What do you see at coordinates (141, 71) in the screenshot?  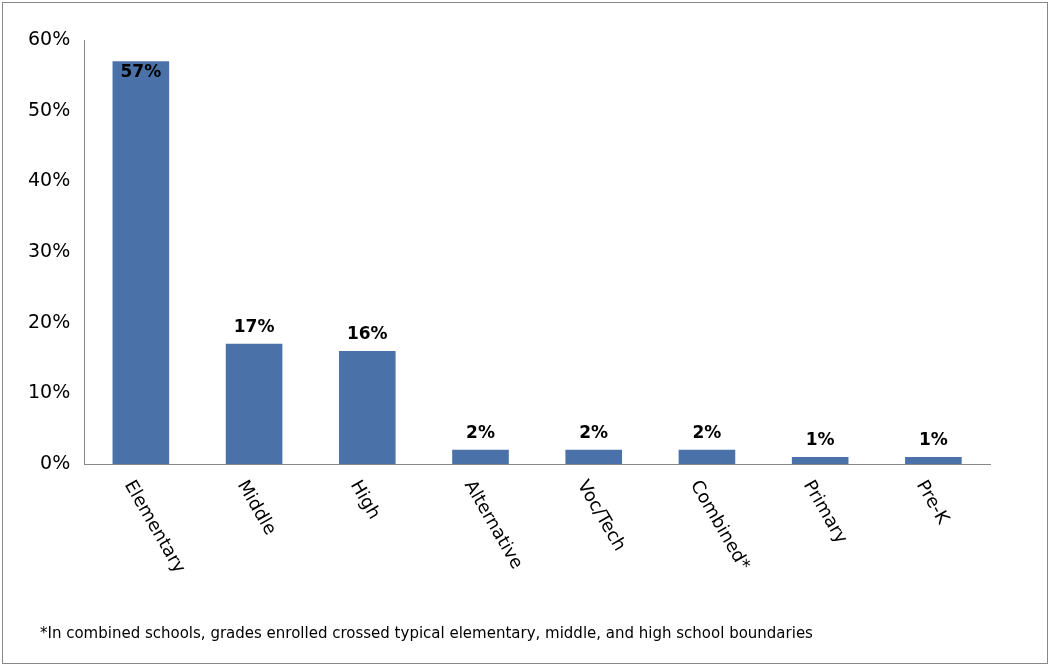 I see `data-label: 57%` at bounding box center [141, 71].